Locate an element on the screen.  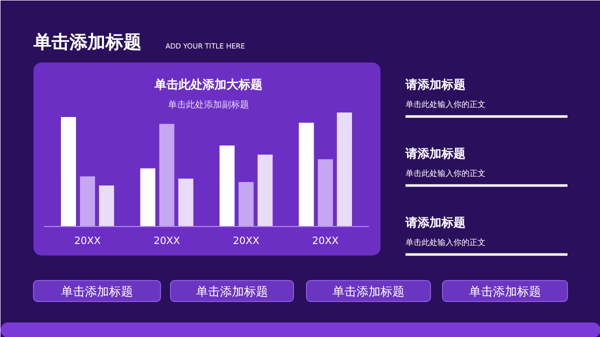
chart-title: 单击此处添加大标题 is located at coordinates (208, 85).